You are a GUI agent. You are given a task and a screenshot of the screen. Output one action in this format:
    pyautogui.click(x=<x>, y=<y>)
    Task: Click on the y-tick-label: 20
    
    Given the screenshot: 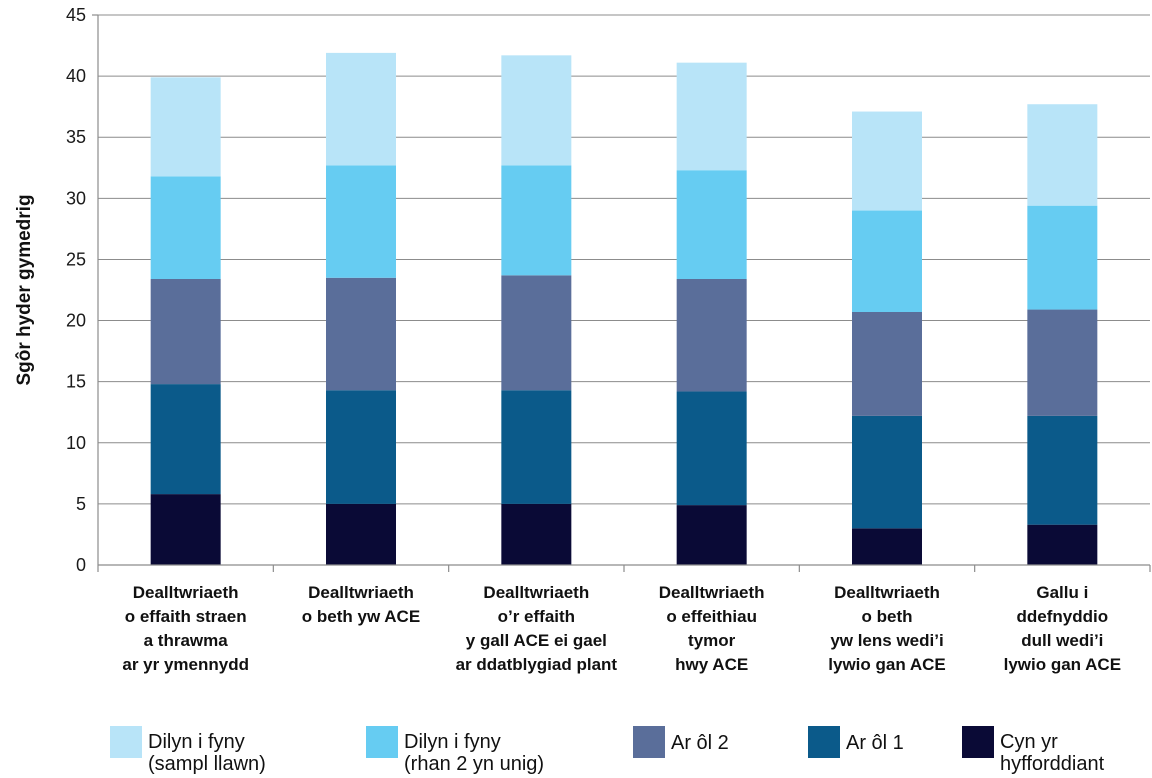 What is the action you would take?
    pyautogui.click(x=76, y=321)
    